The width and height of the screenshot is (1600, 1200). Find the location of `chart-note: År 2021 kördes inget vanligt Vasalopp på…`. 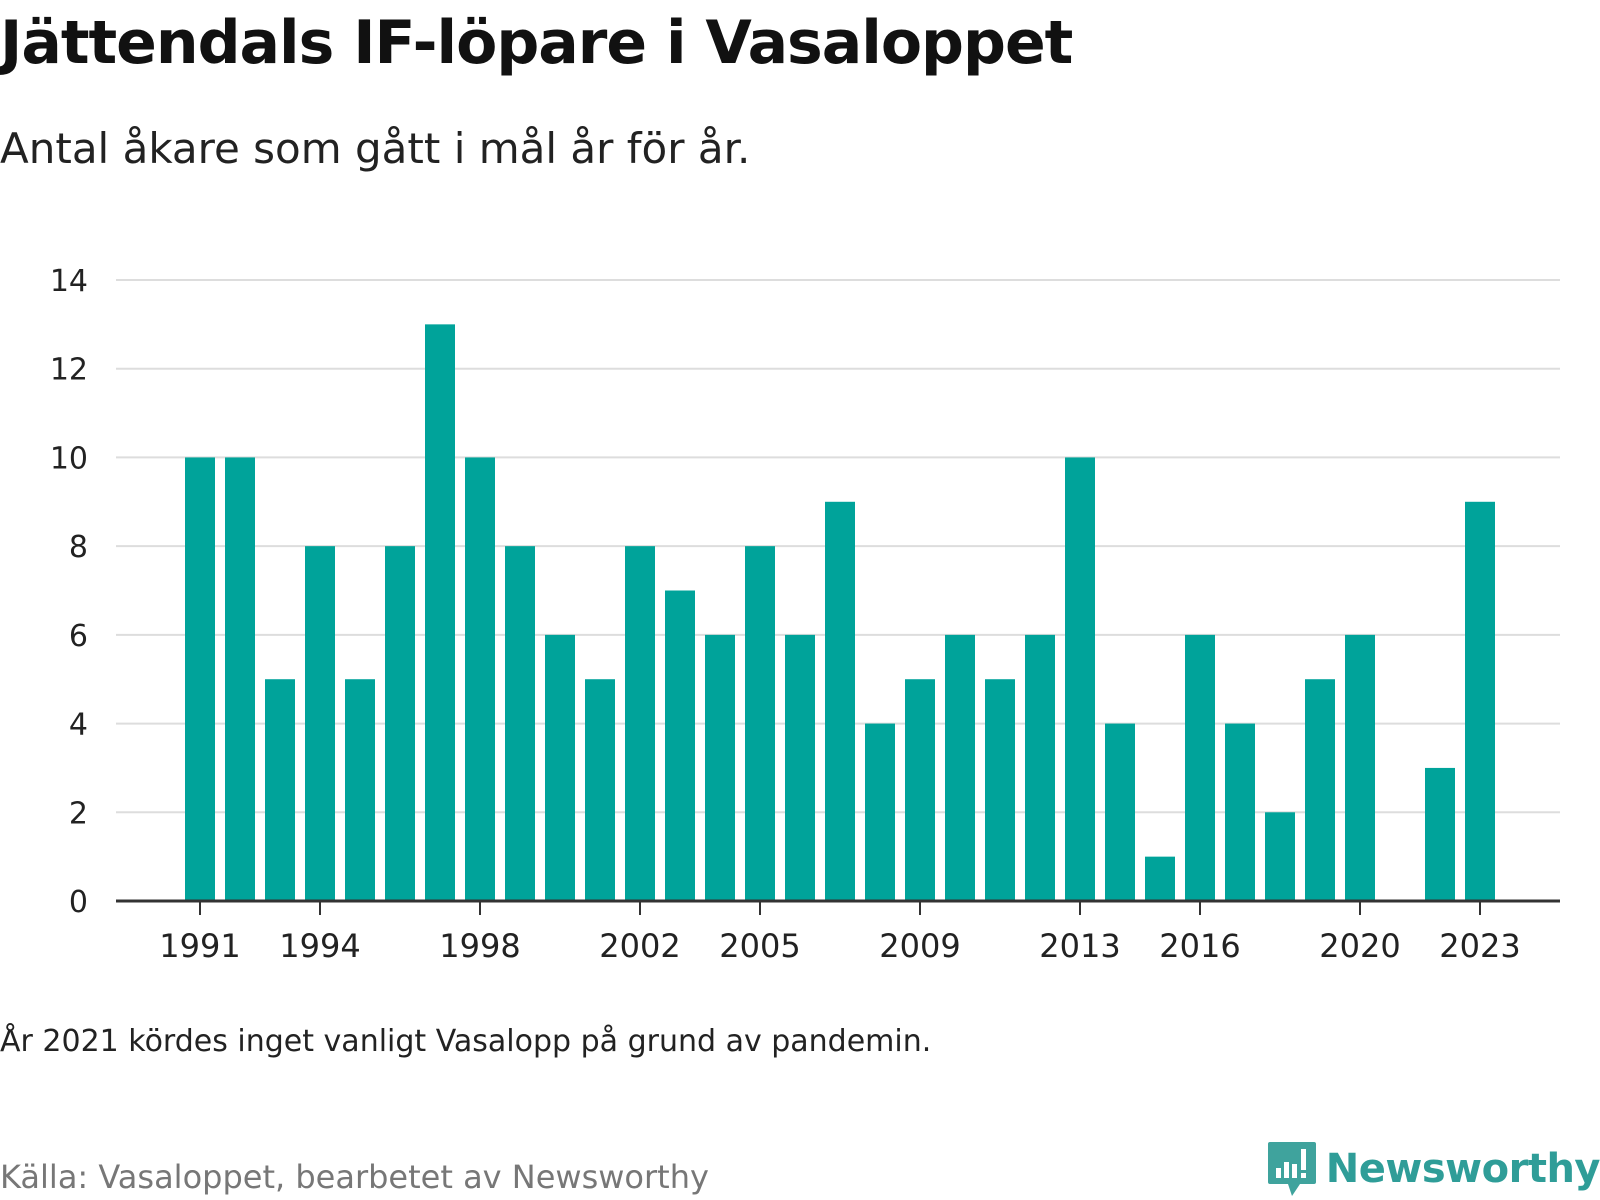

chart-note: År 2021 kördes inget vanligt Vasalopp på… is located at coordinates (466, 1041).